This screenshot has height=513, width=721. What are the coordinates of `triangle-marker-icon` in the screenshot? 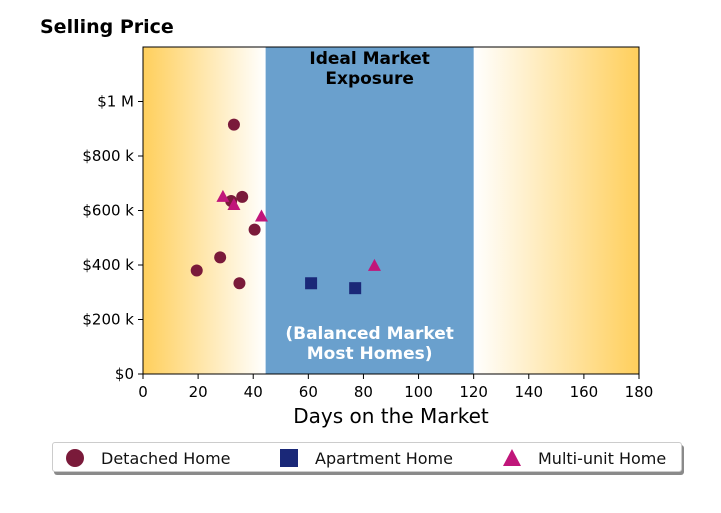 It's located at (512, 457).